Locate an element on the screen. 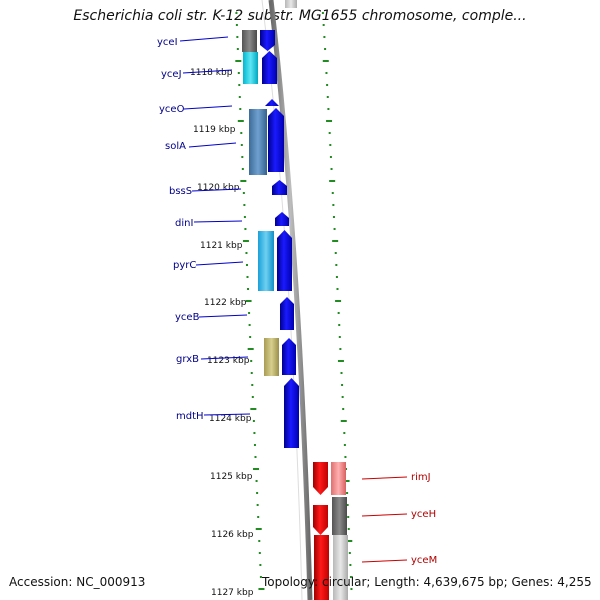 This screenshot has height=600, width=600. reverse-gene-arrows is located at coordinates (321, 531).